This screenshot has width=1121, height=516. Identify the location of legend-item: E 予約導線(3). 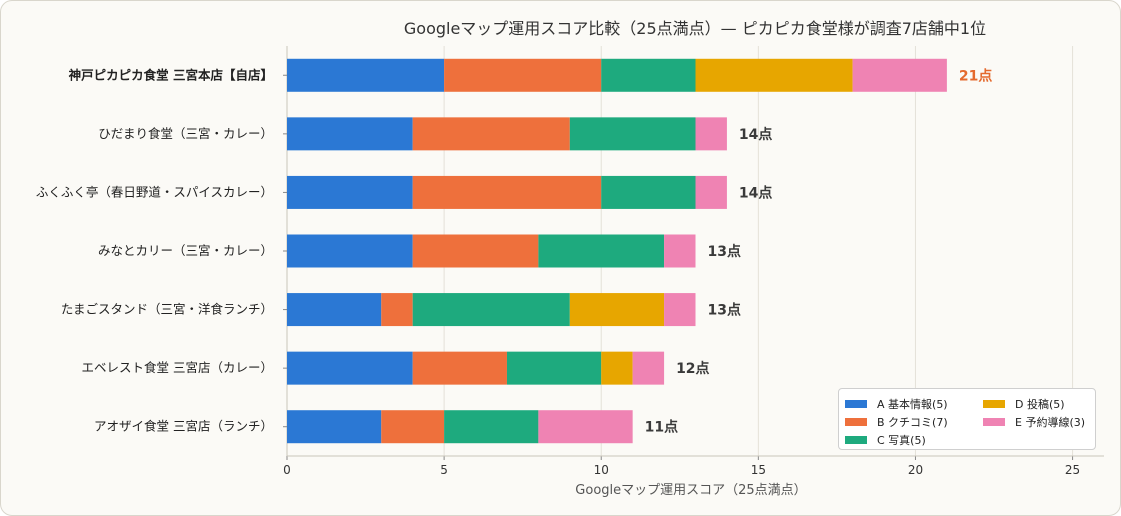
(1039, 422).